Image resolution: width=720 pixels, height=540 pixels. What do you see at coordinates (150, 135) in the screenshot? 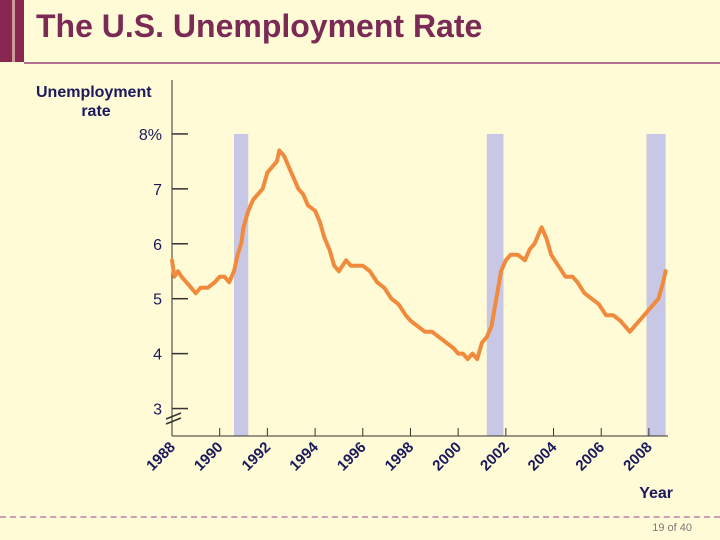
I see `y-tick-label: 8%` at bounding box center [150, 135].